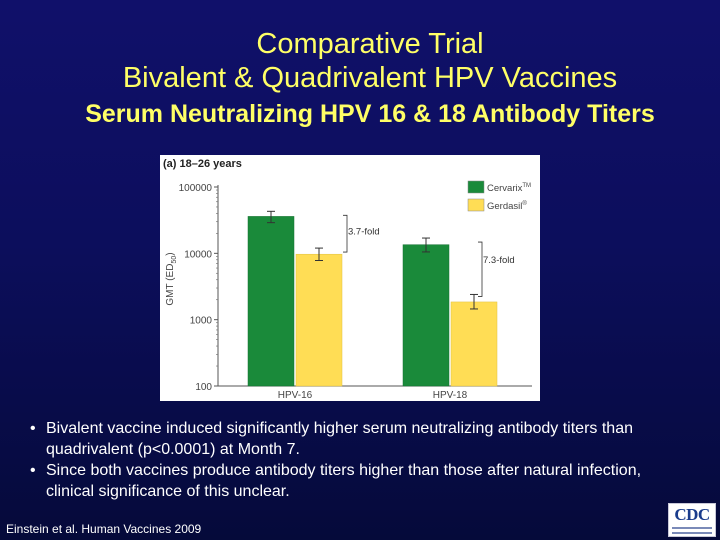 The width and height of the screenshot is (720, 540). I want to click on legend-series-name: Gerdasil, so click(504, 206).